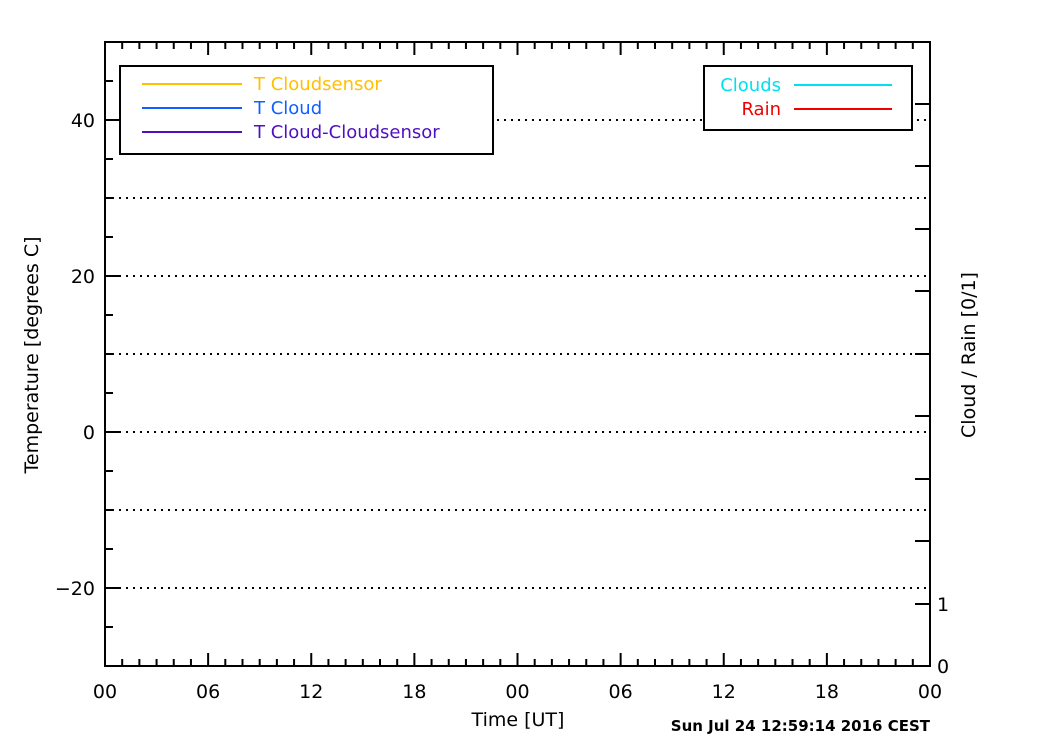 The width and height of the screenshot is (1050, 750). Describe the element at coordinates (518, 720) in the screenshot. I see `x-axis-label: Time [UT]` at that location.